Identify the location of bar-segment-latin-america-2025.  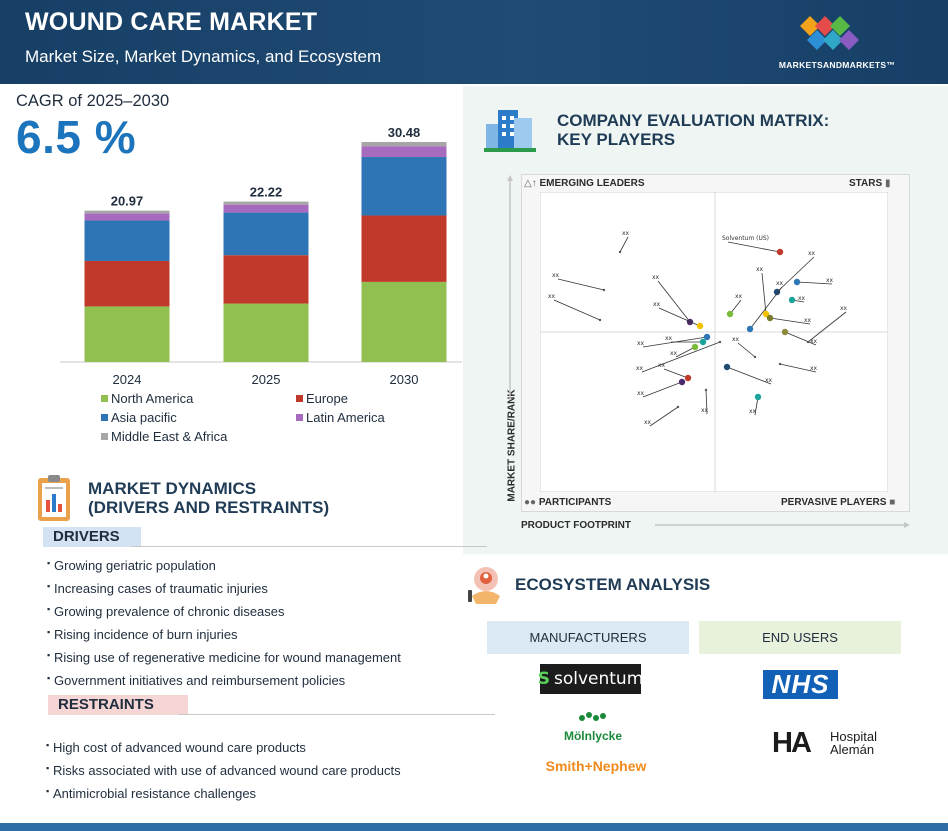
(266, 208).